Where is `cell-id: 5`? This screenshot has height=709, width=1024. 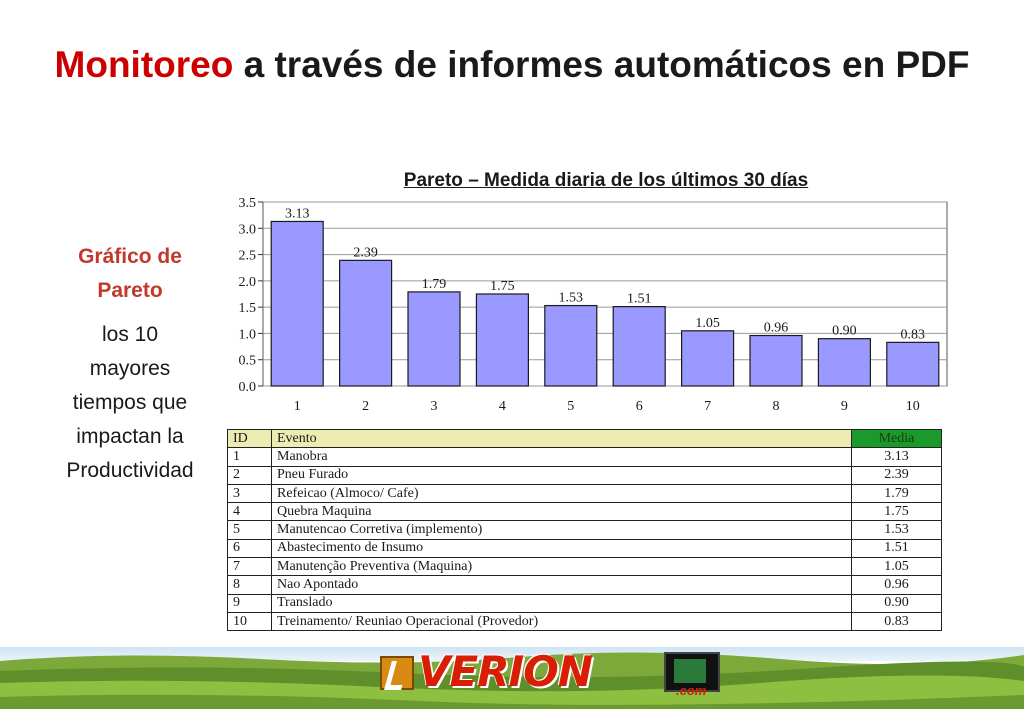 cell-id: 5 is located at coordinates (249, 530).